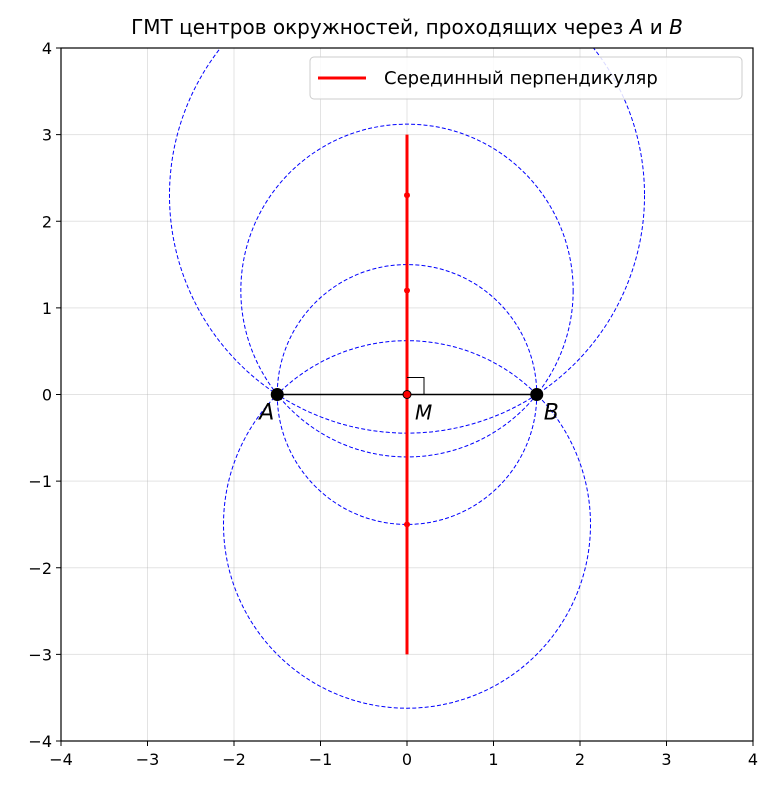  Describe the element at coordinates (148, 759) in the screenshot. I see `x-tick-label: −3` at that location.